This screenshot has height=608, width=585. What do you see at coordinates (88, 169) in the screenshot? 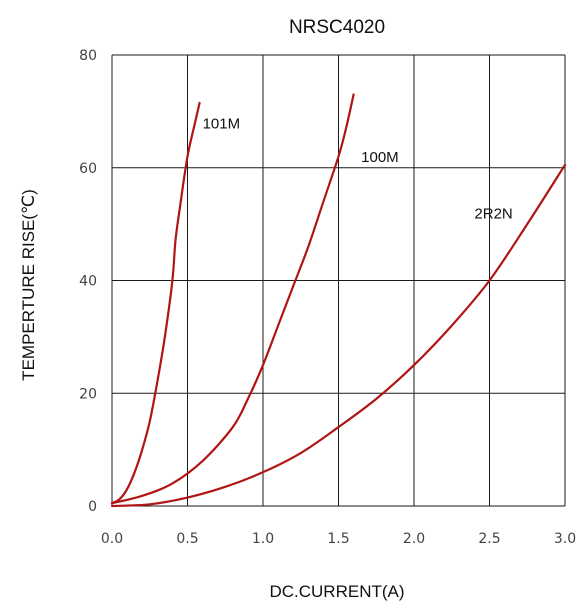
I see `y-tick-label: 60` at bounding box center [88, 169].